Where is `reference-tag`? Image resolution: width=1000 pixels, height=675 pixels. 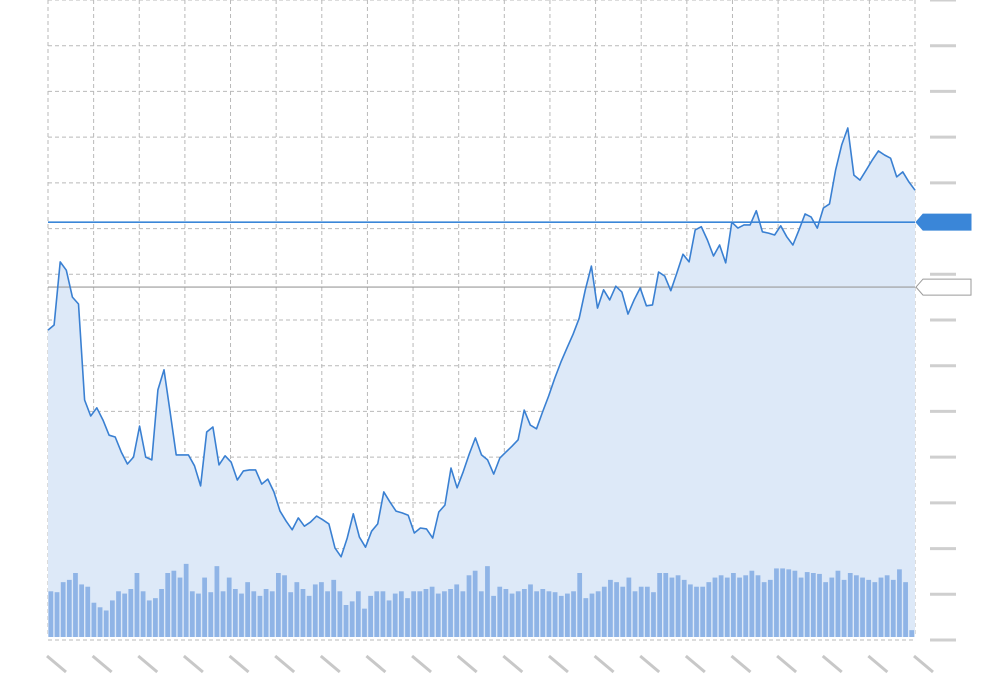
reference-tag is located at coordinates (943, 222).